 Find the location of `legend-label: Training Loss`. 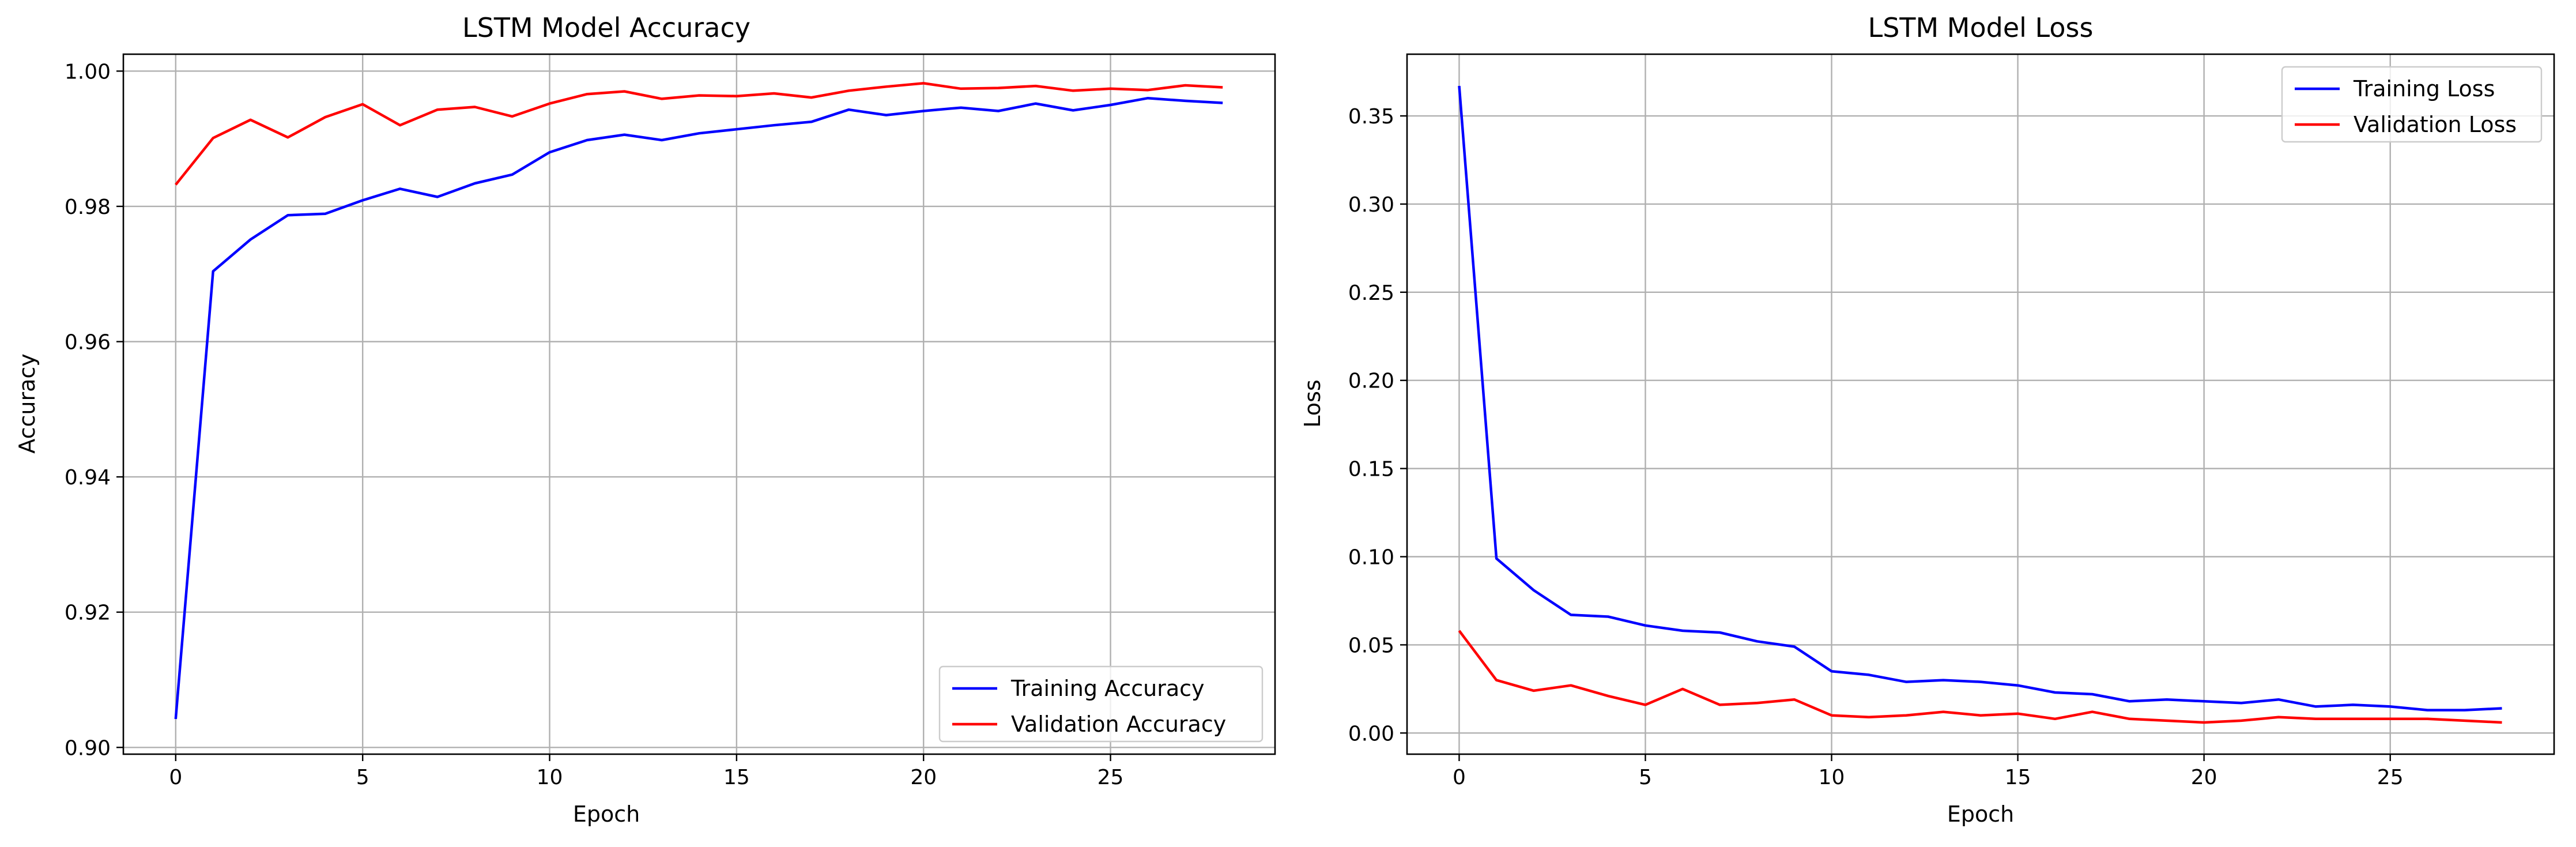

legend-label: Training Loss is located at coordinates (2424, 88).